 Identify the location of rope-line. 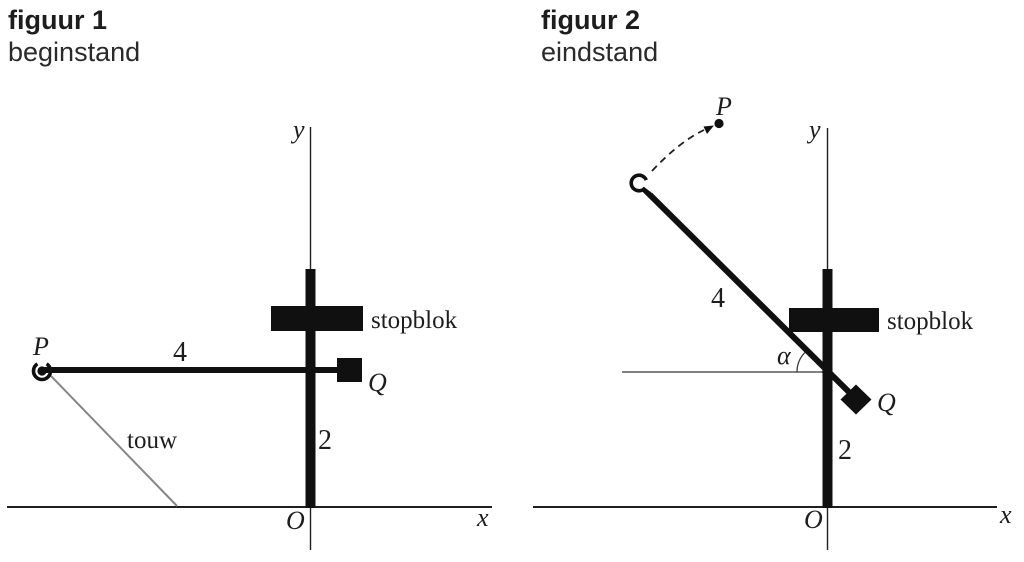
(114, 441).